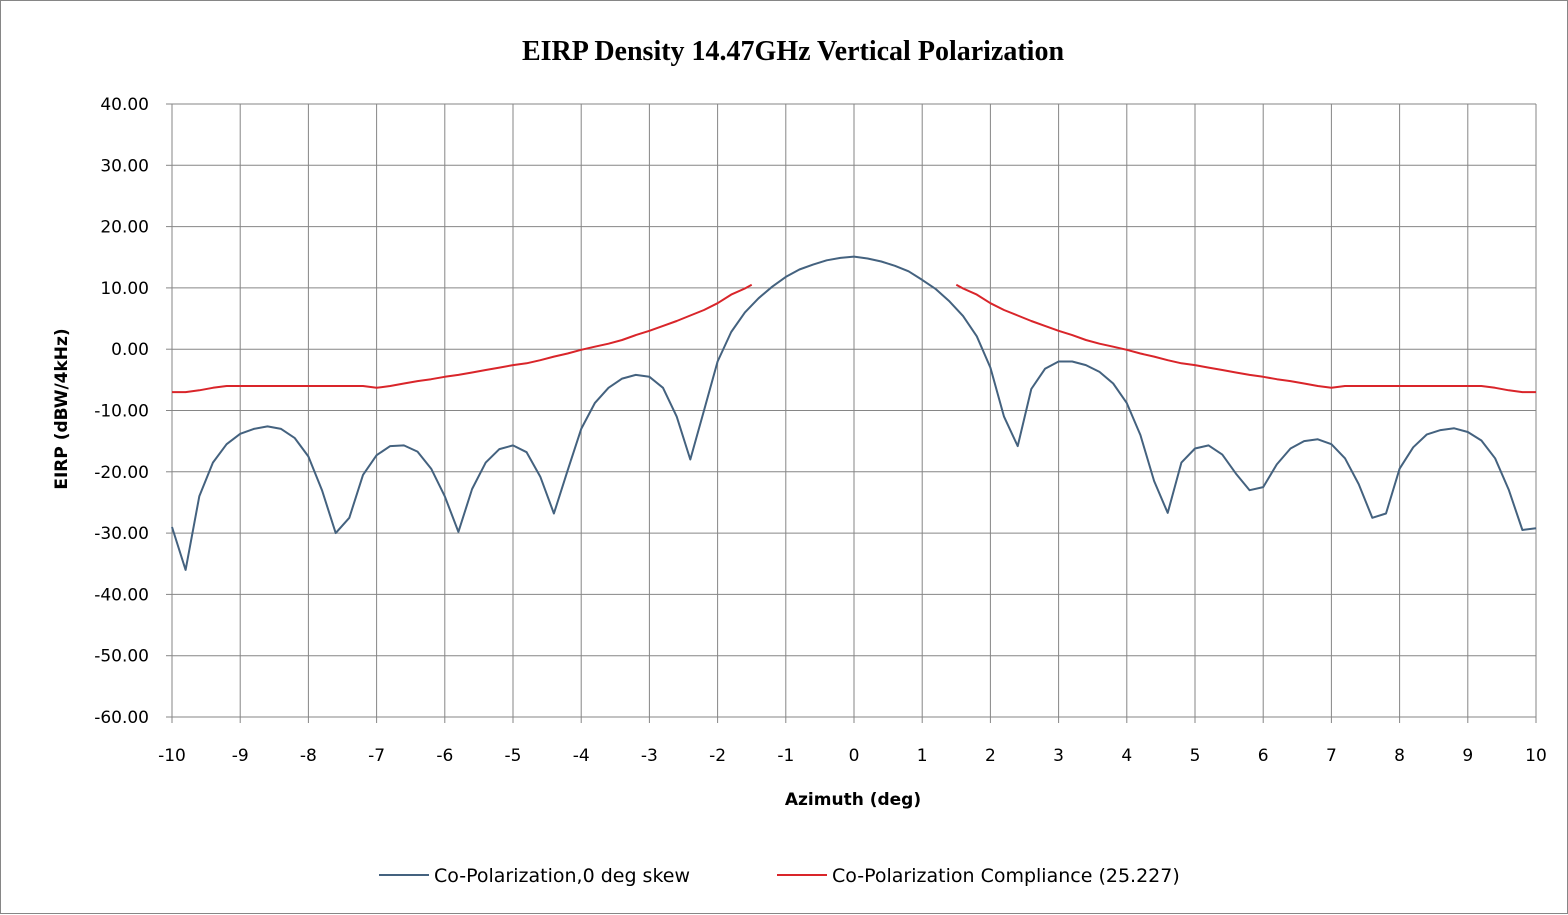  What do you see at coordinates (1399, 756) in the screenshot?
I see `x-tick-label: 8` at bounding box center [1399, 756].